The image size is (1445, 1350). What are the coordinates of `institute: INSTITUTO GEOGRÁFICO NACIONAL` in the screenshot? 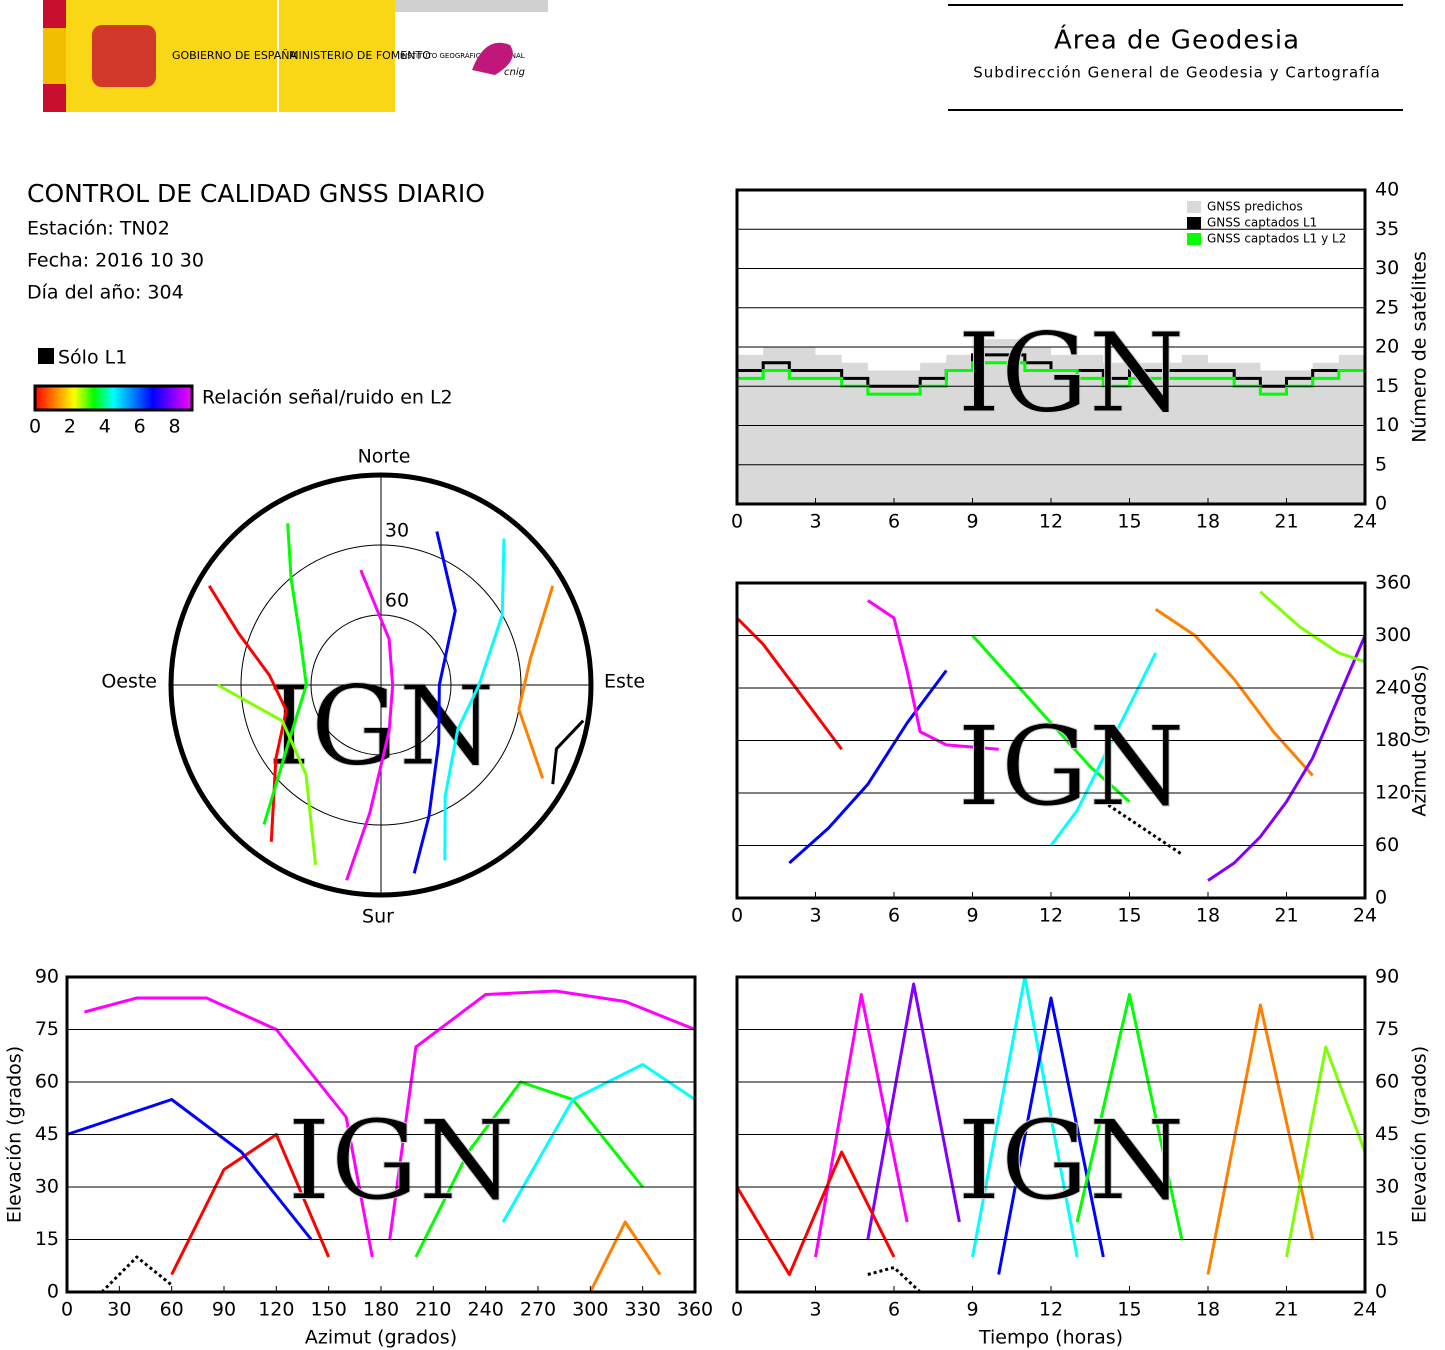 It's located at (462, 55).